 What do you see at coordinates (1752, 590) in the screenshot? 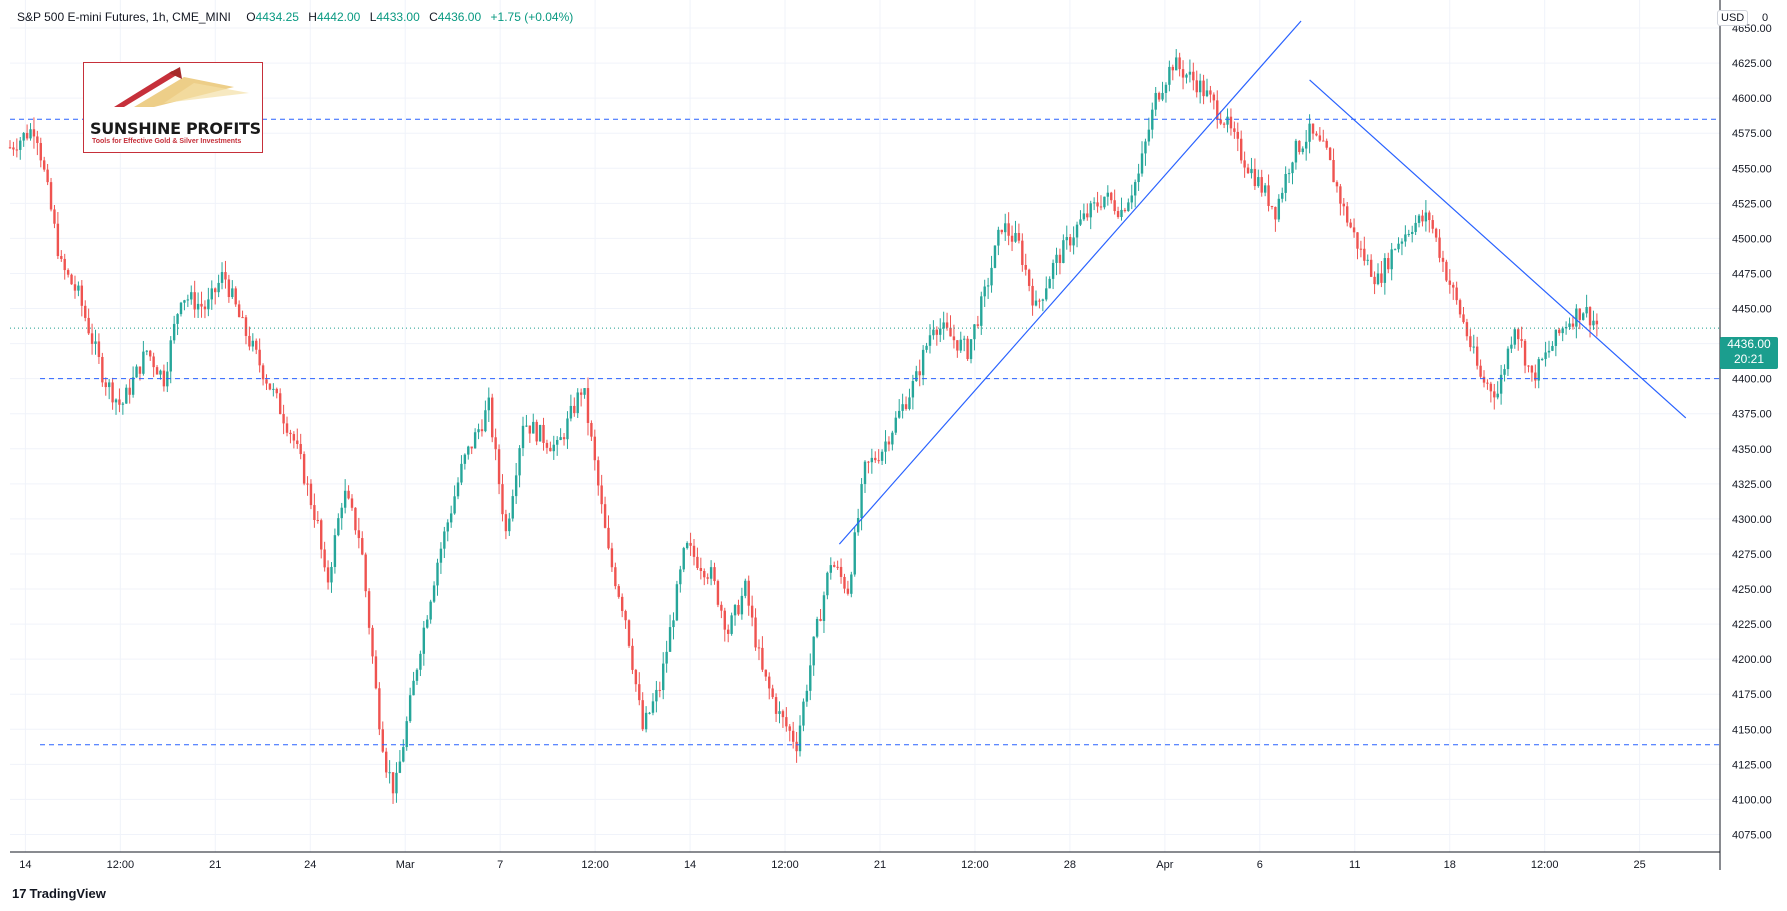
I see `y-tick-label: 4250.00` at bounding box center [1752, 590].